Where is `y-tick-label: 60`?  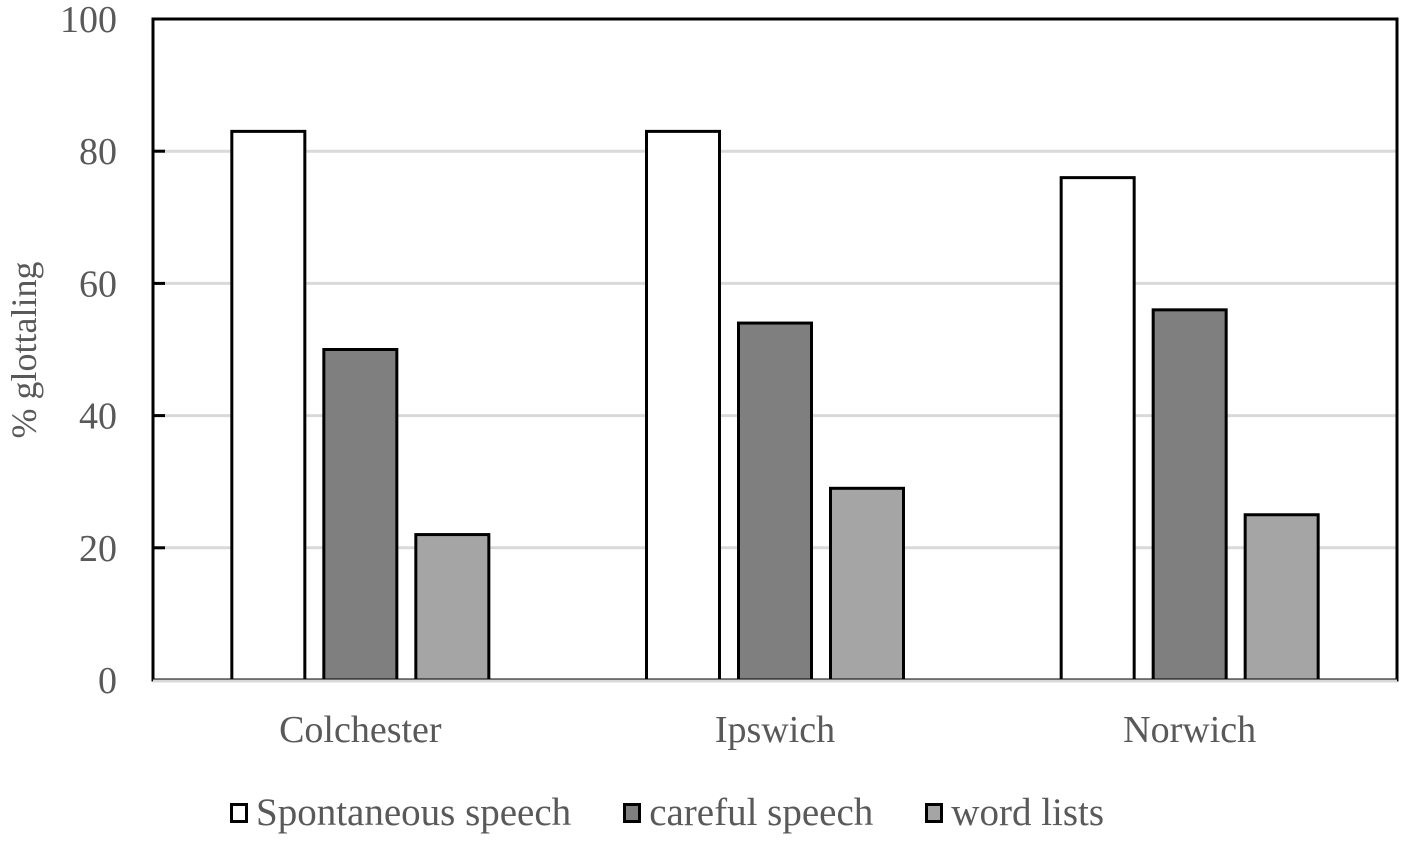
y-tick-label: 60 is located at coordinates (98, 284).